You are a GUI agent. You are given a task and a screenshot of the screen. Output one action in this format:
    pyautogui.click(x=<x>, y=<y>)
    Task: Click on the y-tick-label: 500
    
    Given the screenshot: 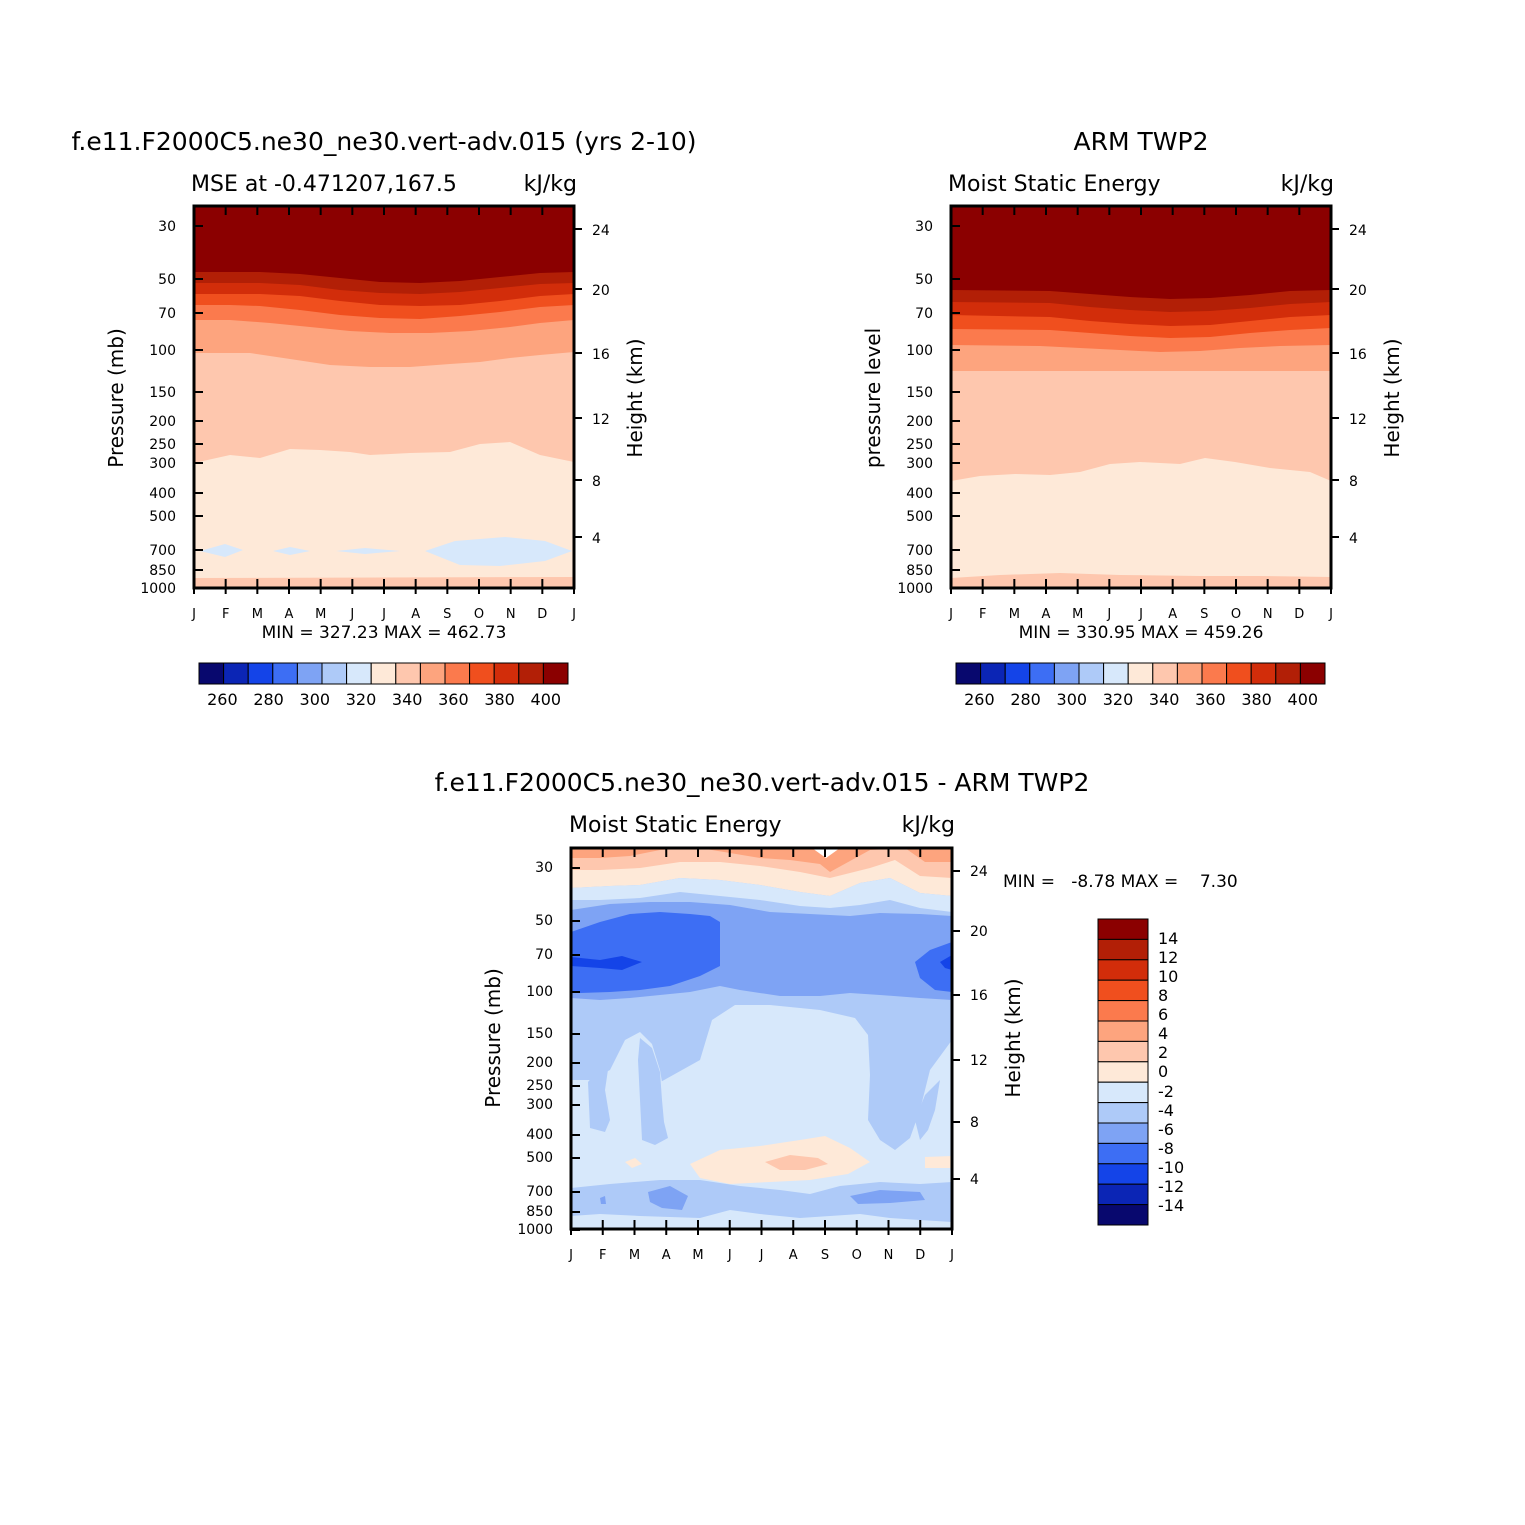 What is the action you would take?
    pyautogui.click(x=539, y=1158)
    